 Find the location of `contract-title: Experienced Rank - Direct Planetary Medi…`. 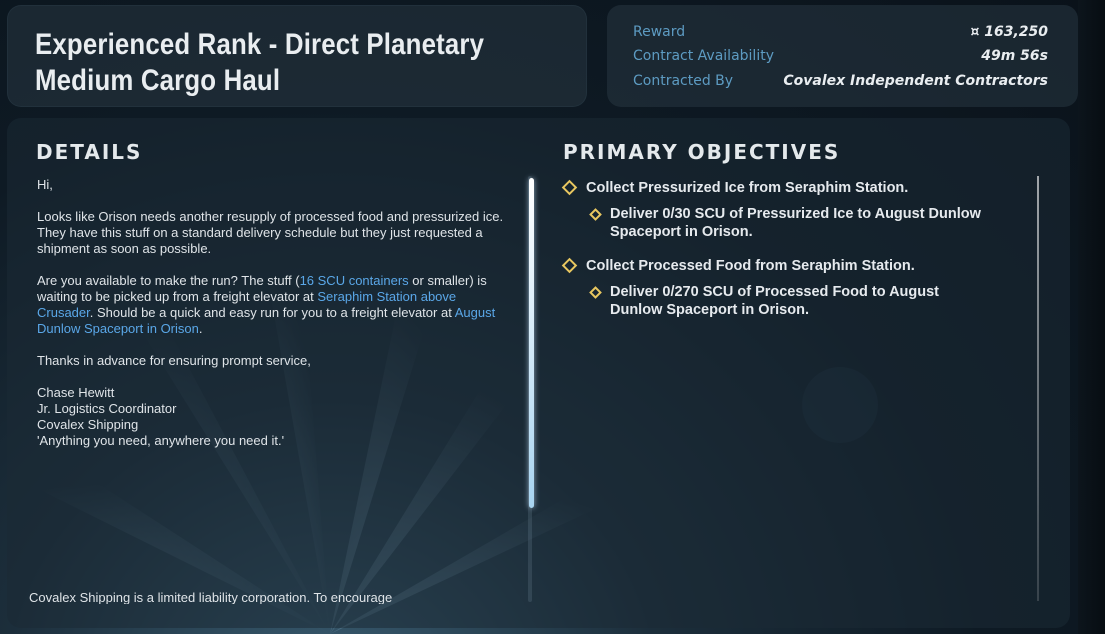

contract-title: Experienced Rank - Direct Planetary Medi… is located at coordinates (260, 62).